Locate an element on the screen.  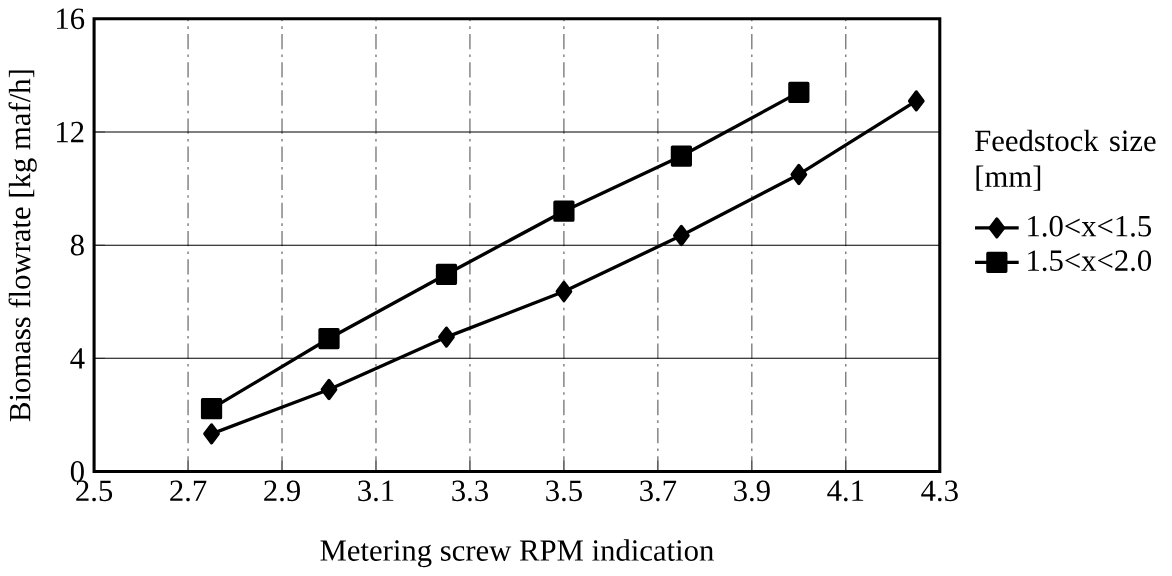
x-tick-label: 4.3 is located at coordinates (939, 491).